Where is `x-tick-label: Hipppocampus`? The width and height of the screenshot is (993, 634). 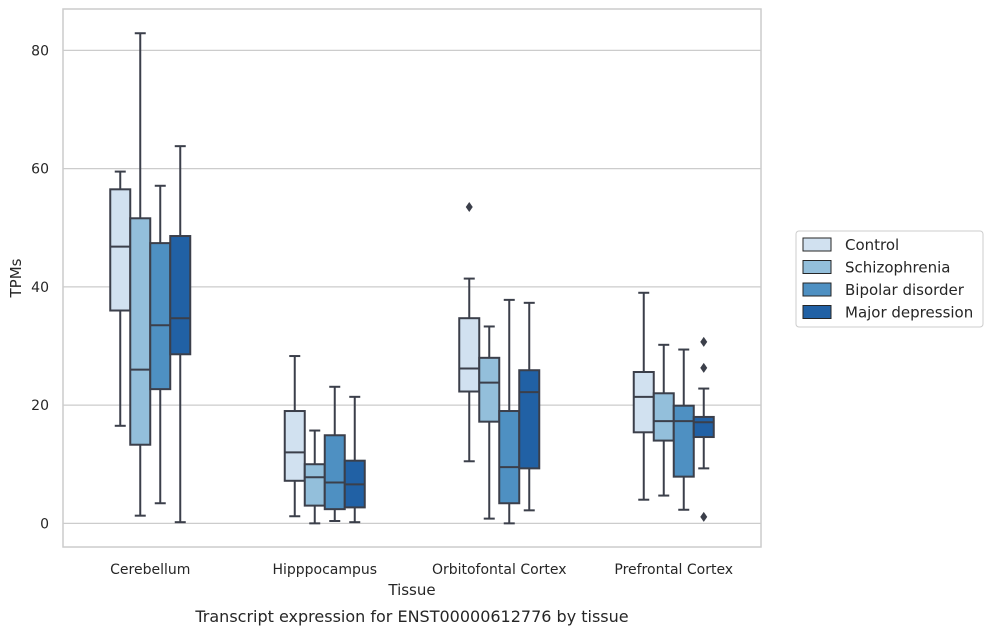 x-tick-label: Hipppocampus is located at coordinates (324, 570).